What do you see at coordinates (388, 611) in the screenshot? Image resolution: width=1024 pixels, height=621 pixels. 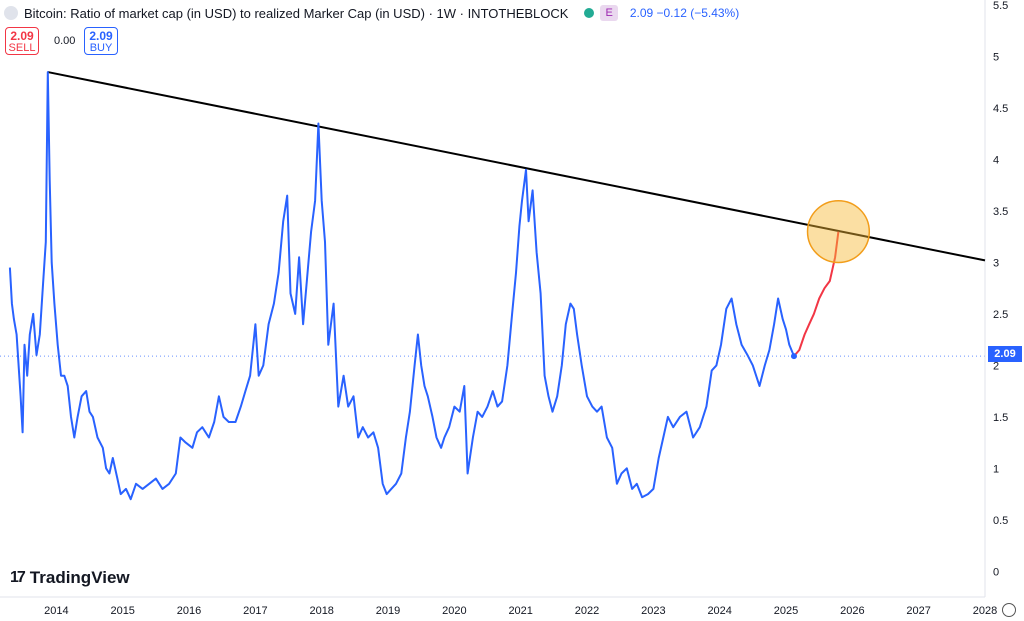 I see `x-tick-label: 2019` at bounding box center [388, 611].